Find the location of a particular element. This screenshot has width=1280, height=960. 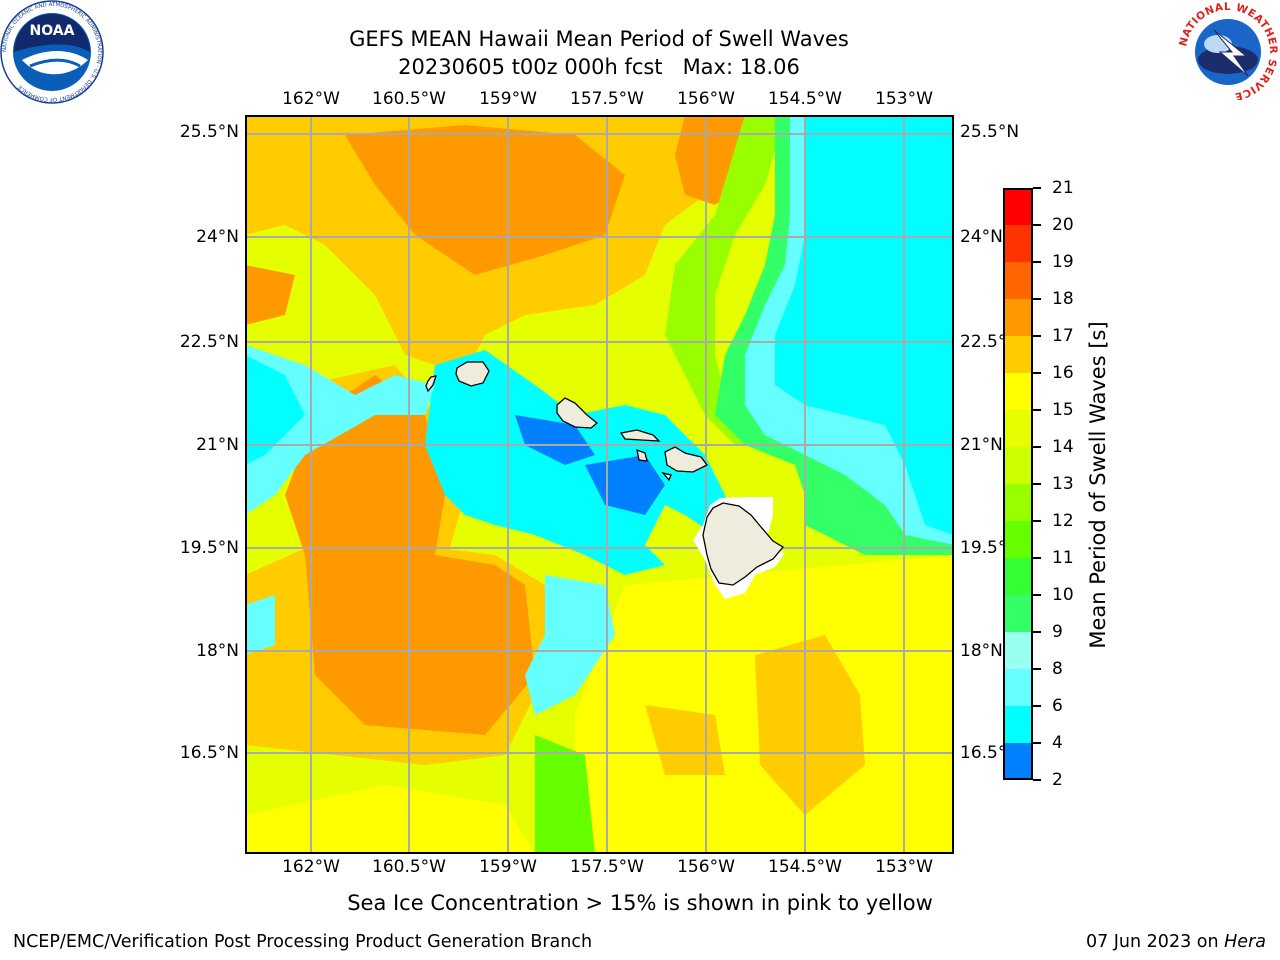

lon-label-bottom: 159°W is located at coordinates (508, 867).